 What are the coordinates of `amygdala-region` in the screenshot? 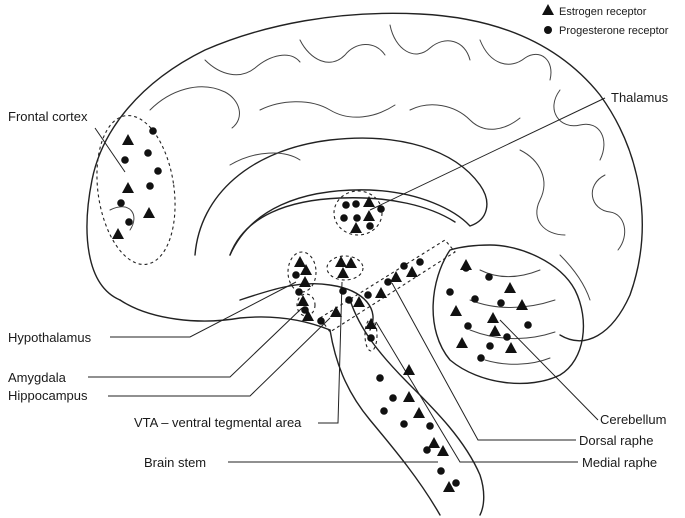 It's located at (306, 305).